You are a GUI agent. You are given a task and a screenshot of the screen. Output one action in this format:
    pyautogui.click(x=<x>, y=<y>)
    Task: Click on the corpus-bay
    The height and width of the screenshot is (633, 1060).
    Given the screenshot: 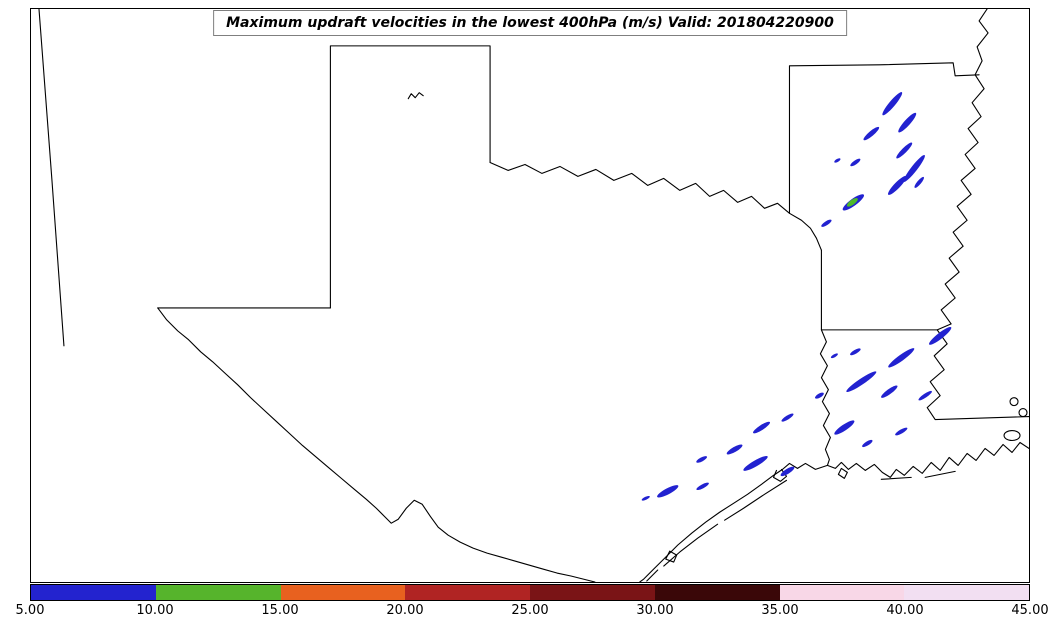 What is the action you would take?
    pyautogui.click(x=671, y=556)
    